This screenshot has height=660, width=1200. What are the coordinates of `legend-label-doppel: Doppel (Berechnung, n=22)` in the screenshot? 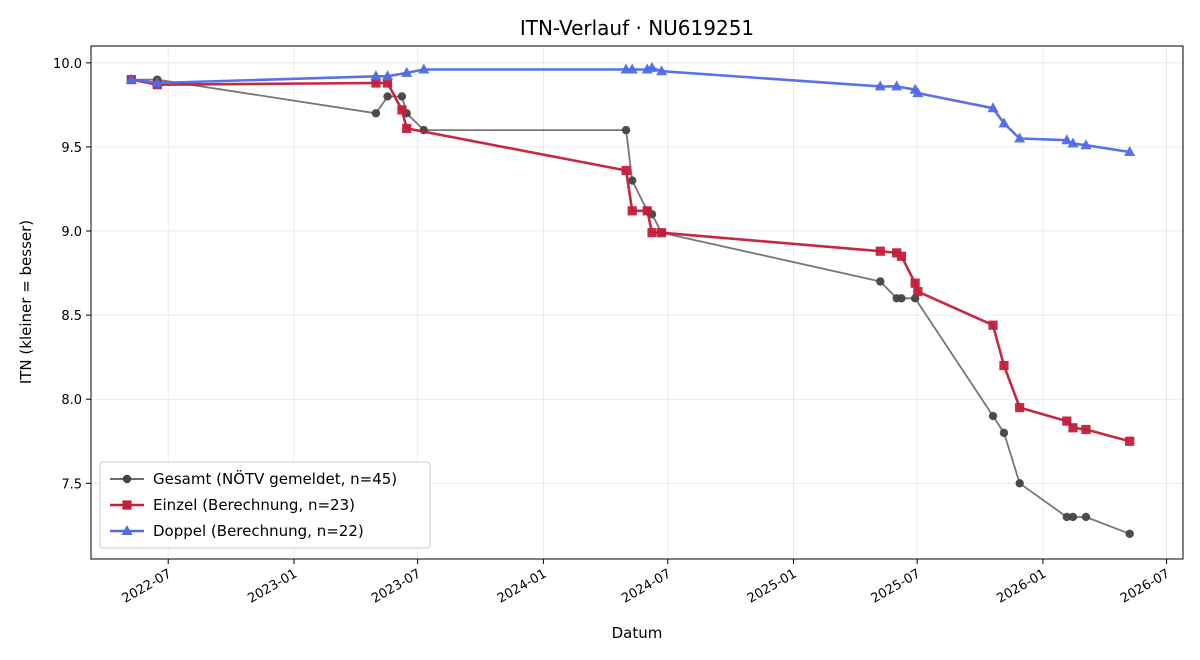 It's located at (258, 531).